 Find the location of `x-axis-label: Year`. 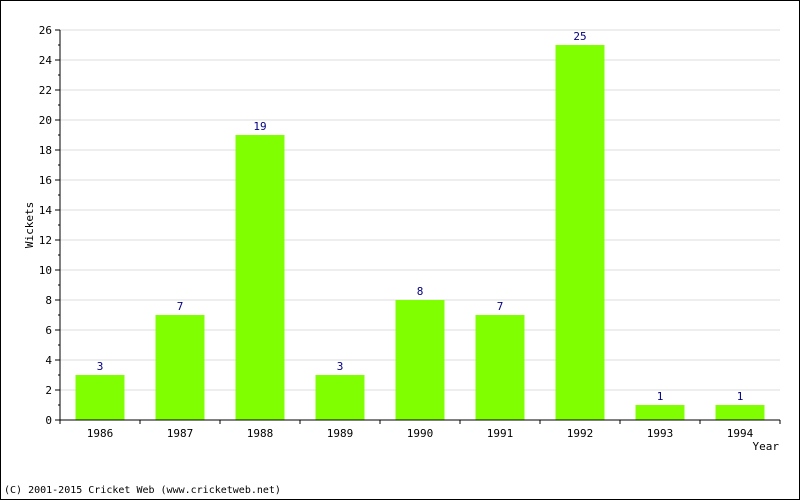

x-axis-label: Year is located at coordinates (766, 446).